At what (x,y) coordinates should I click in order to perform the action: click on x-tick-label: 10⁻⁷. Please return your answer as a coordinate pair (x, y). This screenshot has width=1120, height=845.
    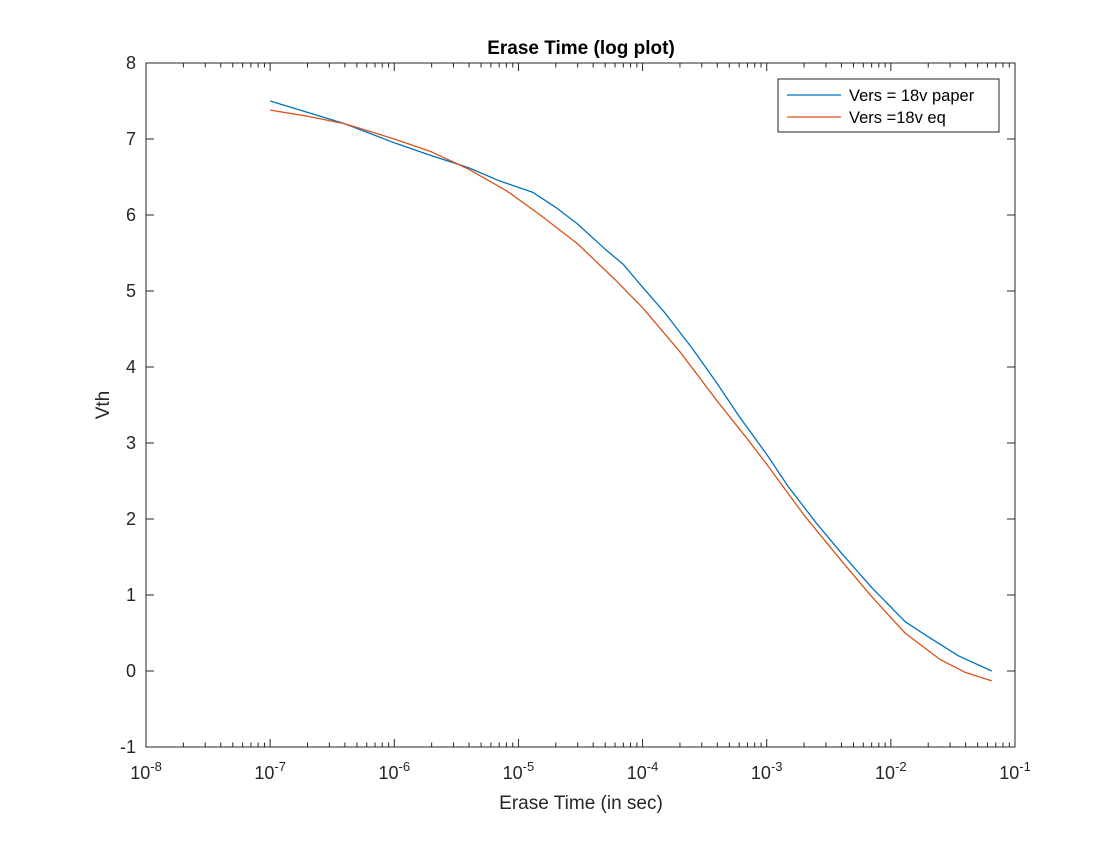
    Looking at the image, I should click on (270, 771).